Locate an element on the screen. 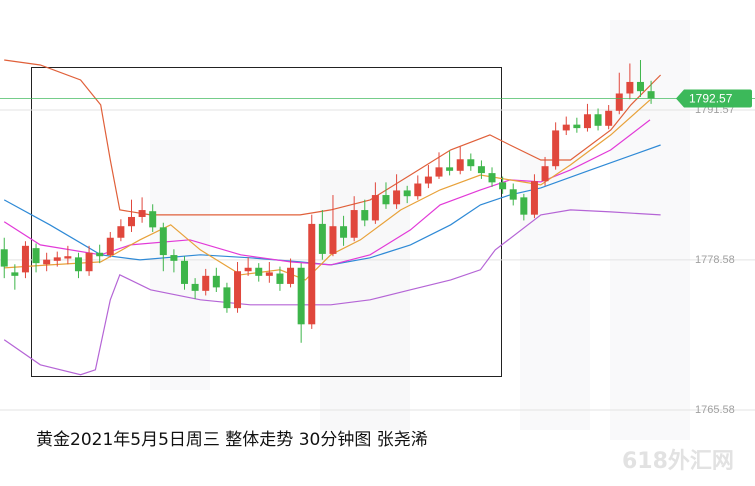  watermark: 618外汇网 is located at coordinates (678, 461).